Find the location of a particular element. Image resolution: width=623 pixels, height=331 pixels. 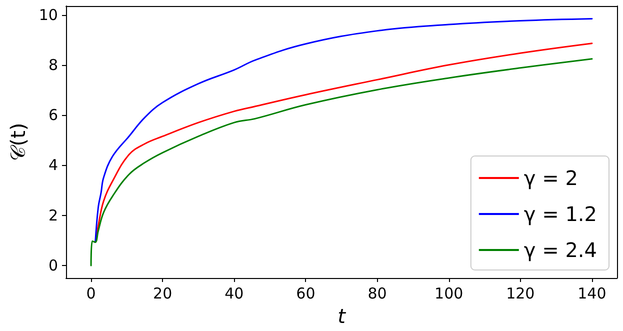

x-axis-title: t is located at coordinates (342, 316).